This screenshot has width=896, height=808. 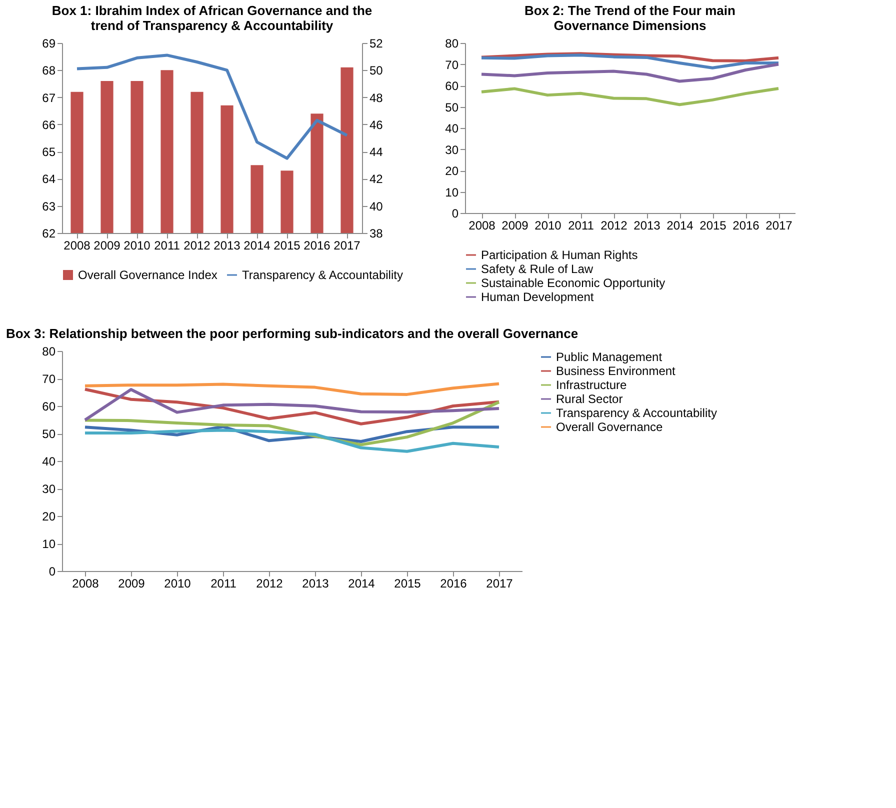 I want to click on y-tick-label: 69, so click(x=49, y=43).